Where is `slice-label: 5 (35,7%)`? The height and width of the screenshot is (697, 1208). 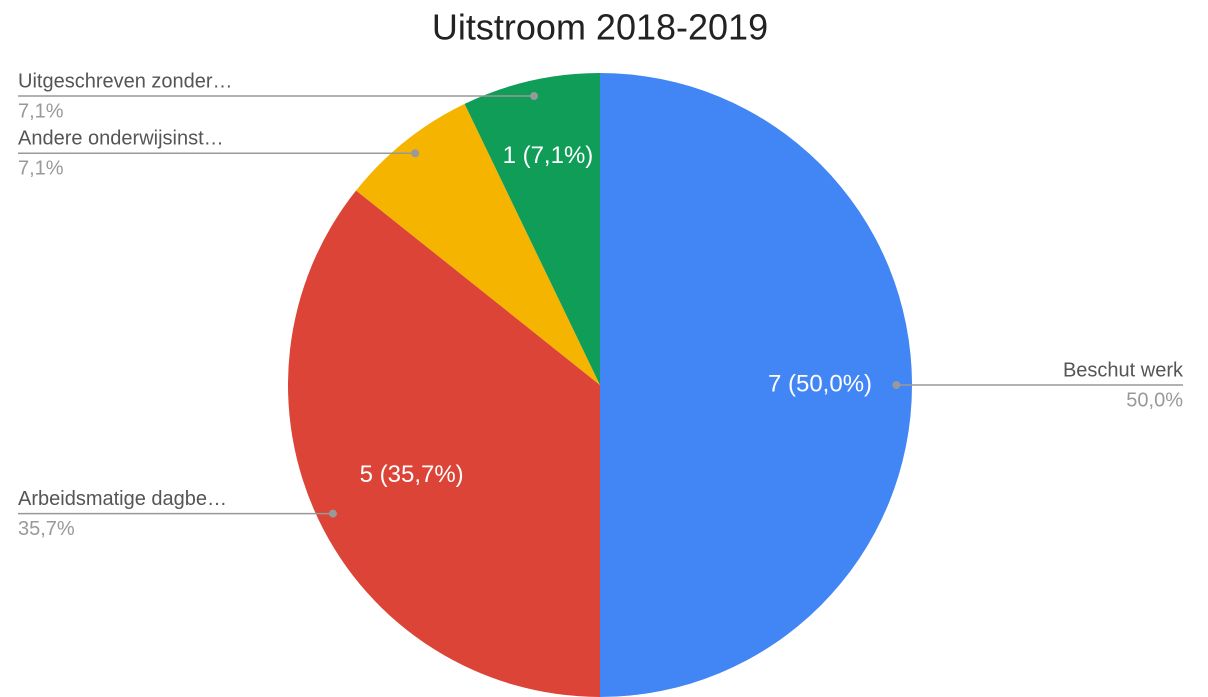
slice-label: 5 (35,7%) is located at coordinates (412, 474).